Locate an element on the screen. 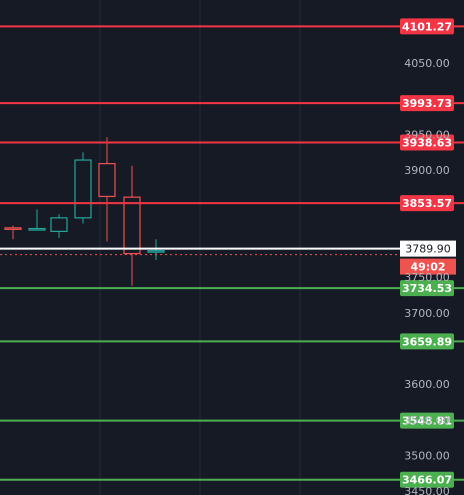 The width and height of the screenshot is (464, 495). countdown-badge is located at coordinates (428, 266).